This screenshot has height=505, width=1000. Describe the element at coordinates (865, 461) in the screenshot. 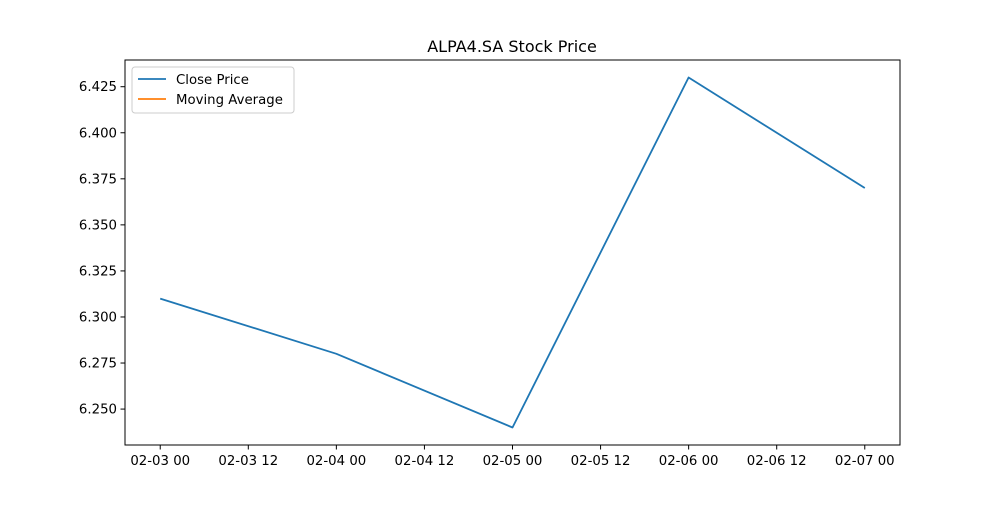

I see `x-tick-label: 02-07 00` at that location.